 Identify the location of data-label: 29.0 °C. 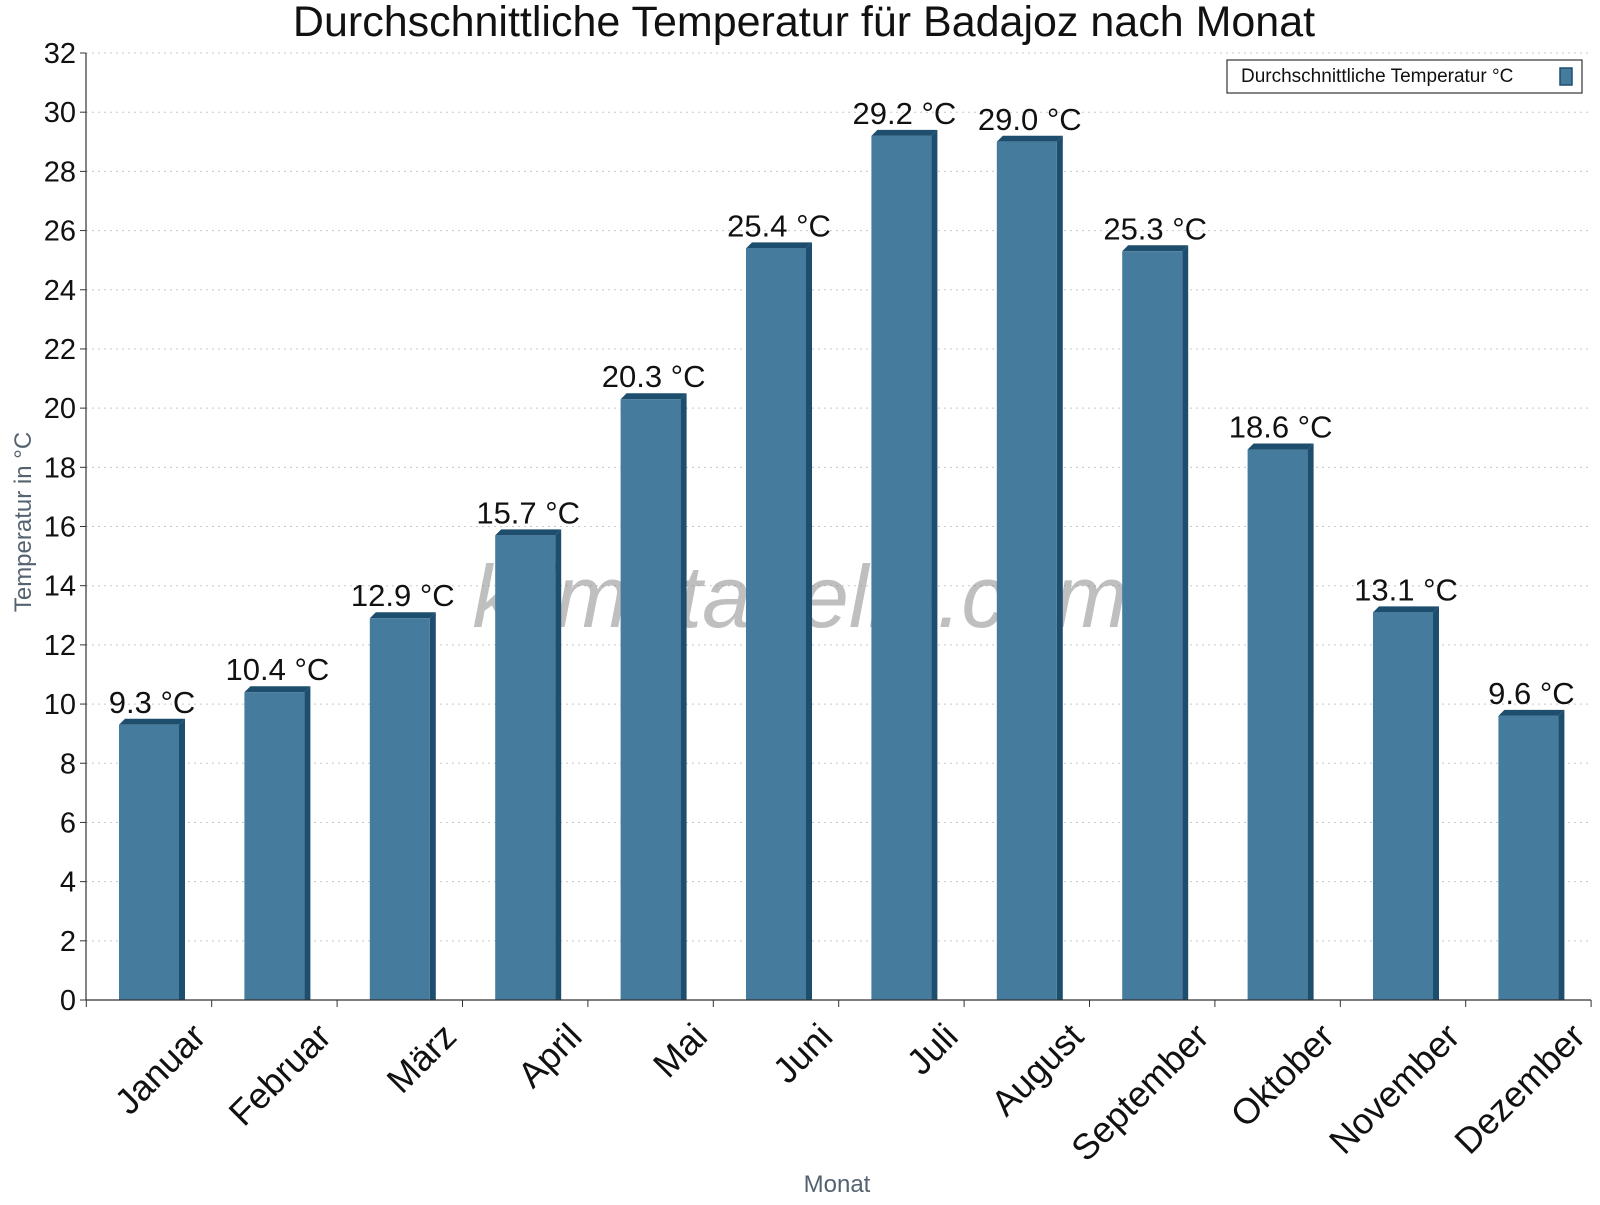
(1030, 119).